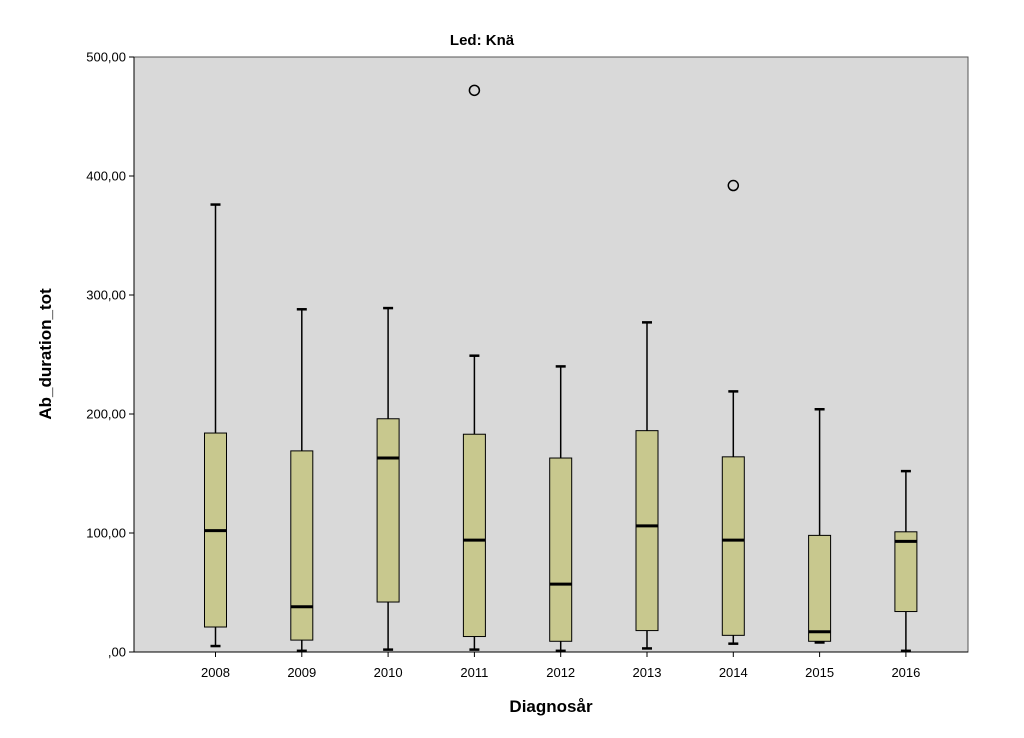 This screenshot has height=738, width=1024. What do you see at coordinates (561, 549) in the screenshot?
I see `box-iqr-2012` at bounding box center [561, 549].